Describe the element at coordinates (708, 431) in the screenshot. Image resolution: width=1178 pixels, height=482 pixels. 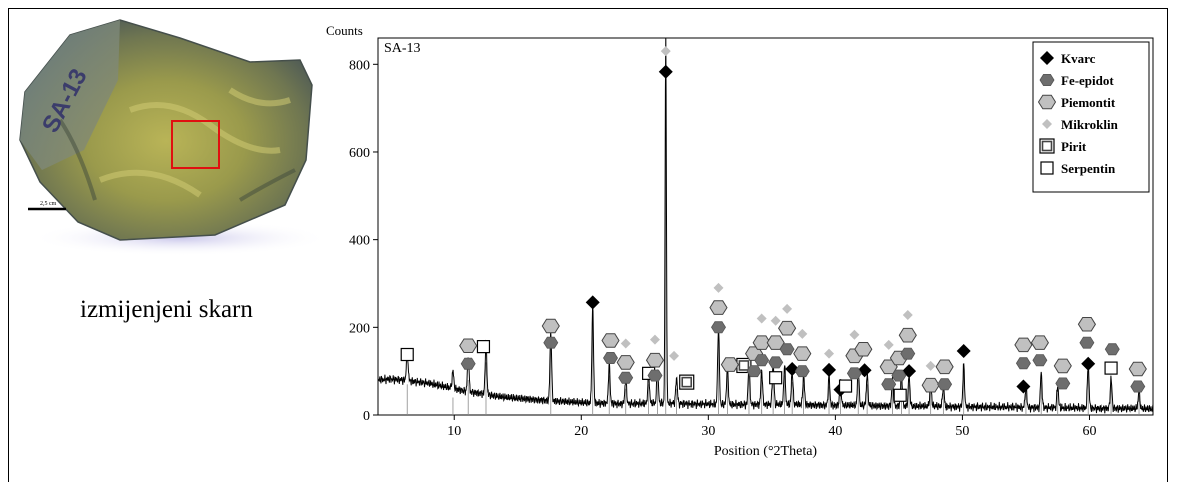
I see `x-tick-label: 30` at that location.